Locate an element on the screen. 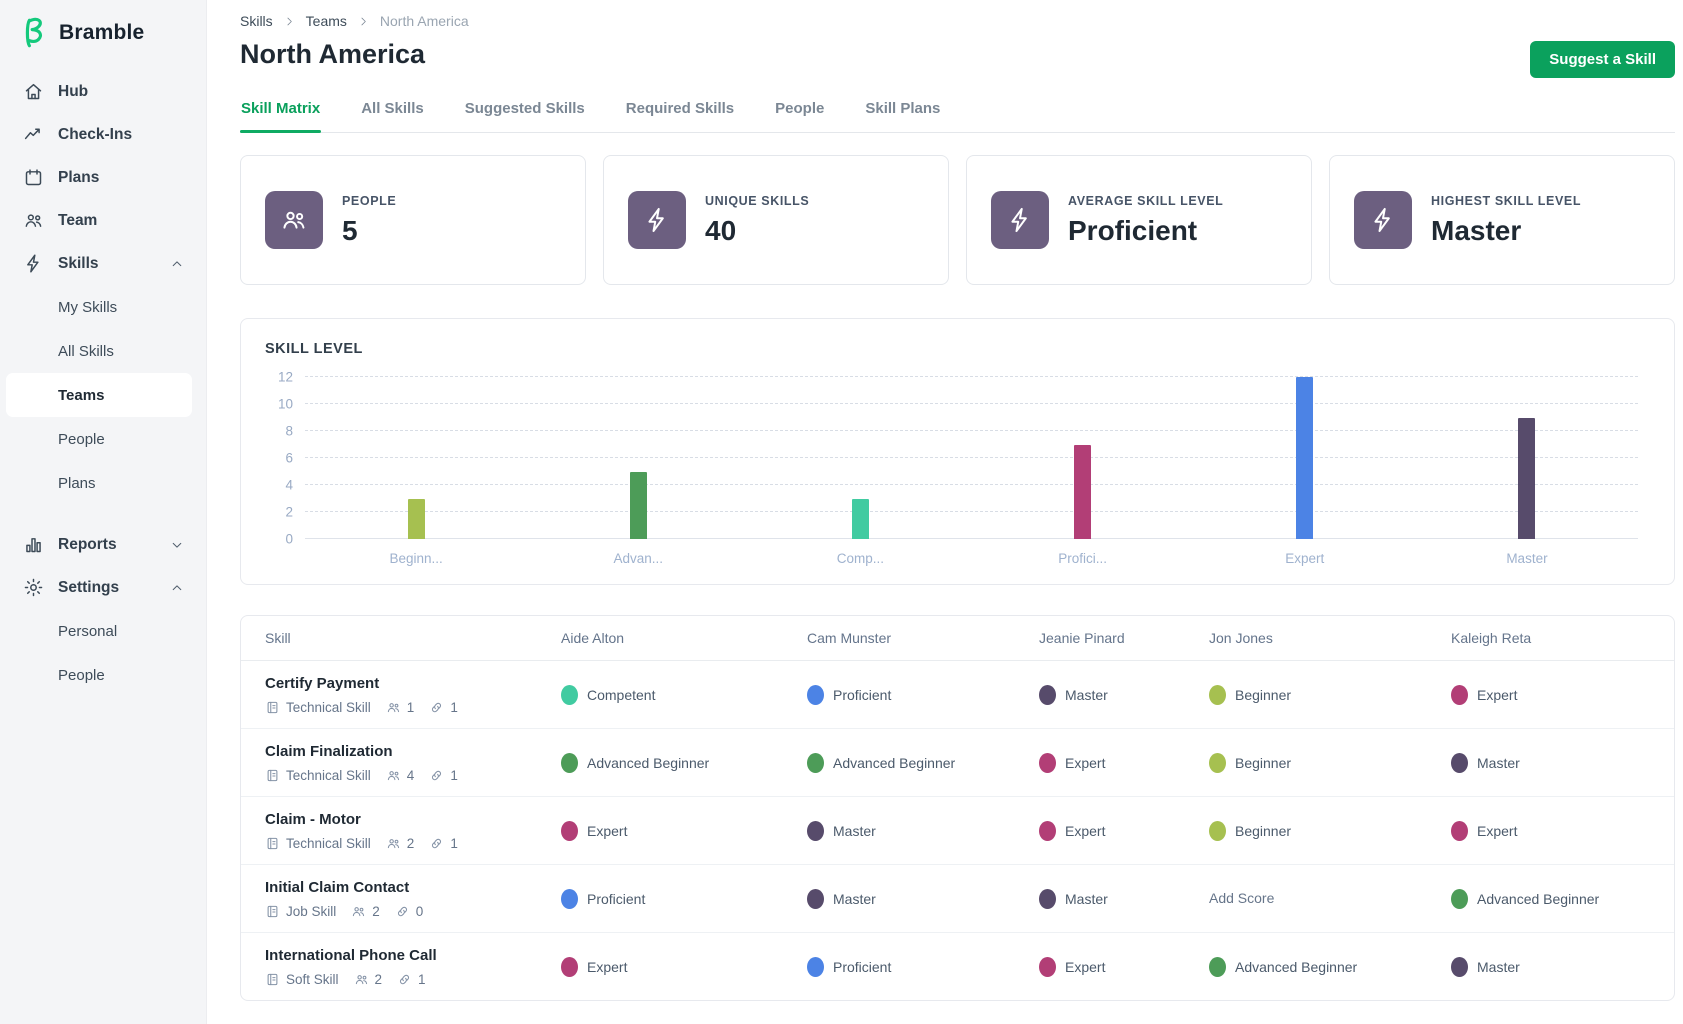 This screenshot has height=1024, width=1683. sidebar-item-skills-people: People is located at coordinates (103, 439).